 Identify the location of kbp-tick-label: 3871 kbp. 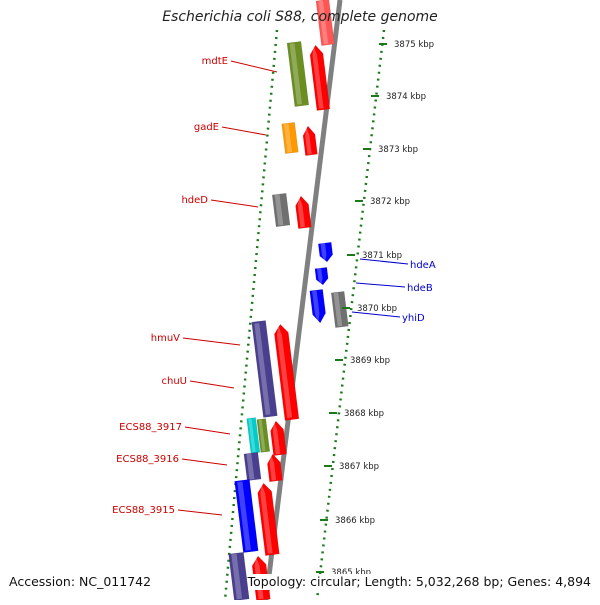
(382, 256).